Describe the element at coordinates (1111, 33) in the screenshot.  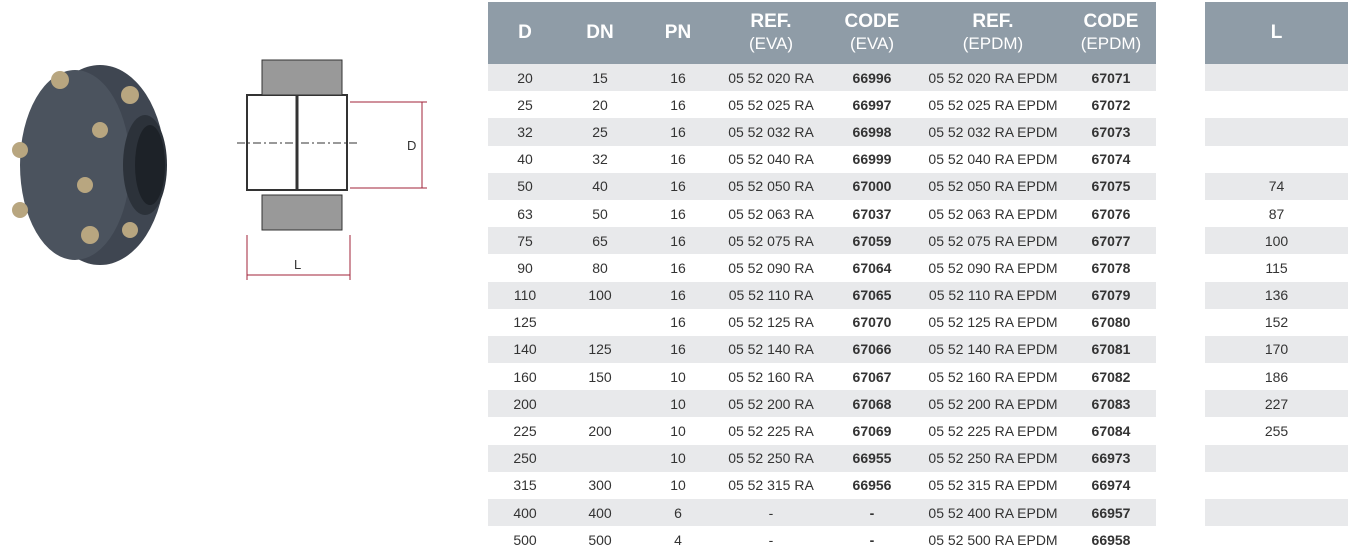
I see `header-code-epdm: CODE (EPDM)` at that location.